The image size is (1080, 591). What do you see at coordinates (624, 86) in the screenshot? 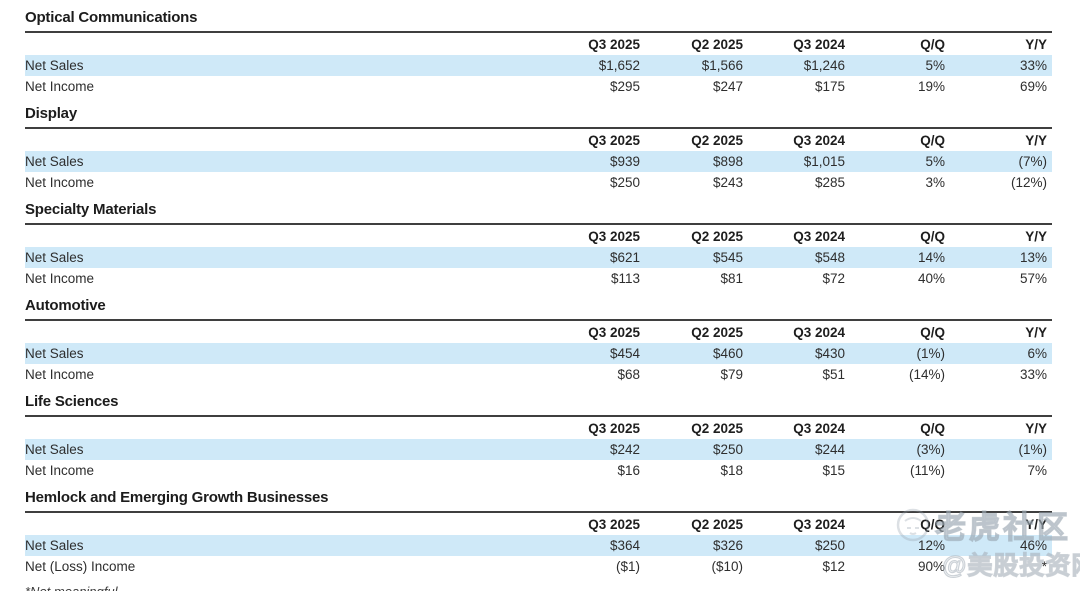
I see `cell-value: $295` at bounding box center [624, 86].